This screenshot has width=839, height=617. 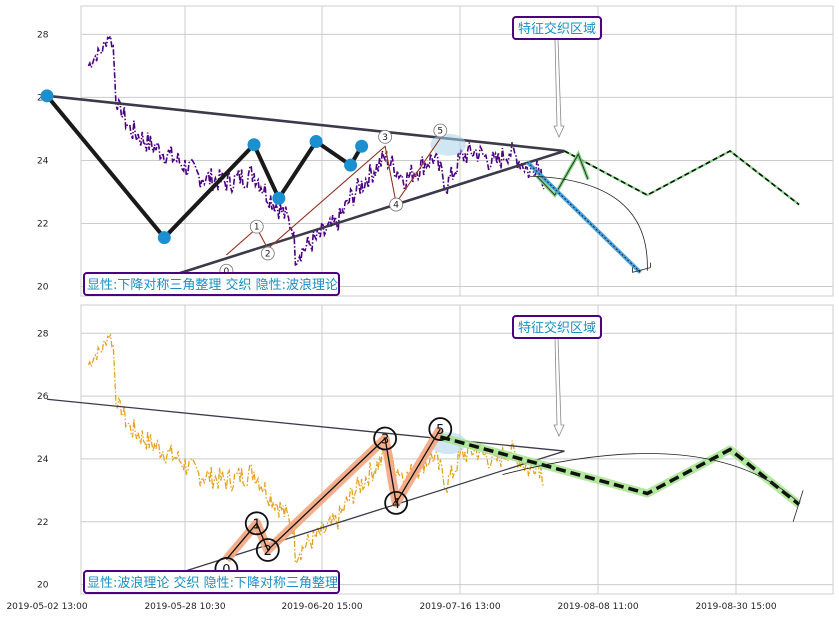 What do you see at coordinates (597, 607) in the screenshot?
I see `x-tick-label: 2019-08-08 11:00` at bounding box center [597, 607].